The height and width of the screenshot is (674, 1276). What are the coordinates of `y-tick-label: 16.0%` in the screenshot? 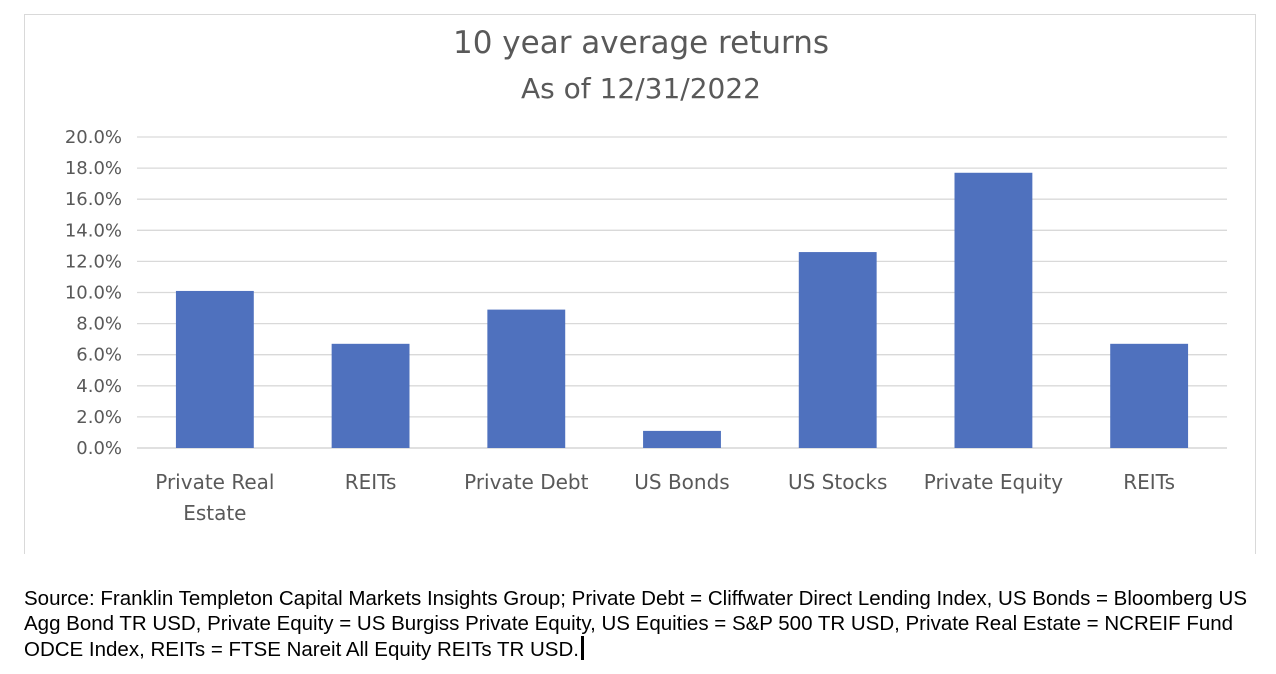 It's located at (93, 199).